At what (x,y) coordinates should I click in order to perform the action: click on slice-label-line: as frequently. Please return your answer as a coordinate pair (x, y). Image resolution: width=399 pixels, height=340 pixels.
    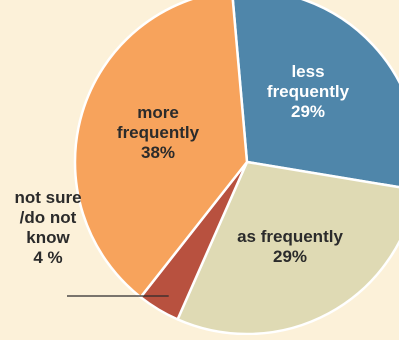
    Looking at the image, I should click on (290, 236).